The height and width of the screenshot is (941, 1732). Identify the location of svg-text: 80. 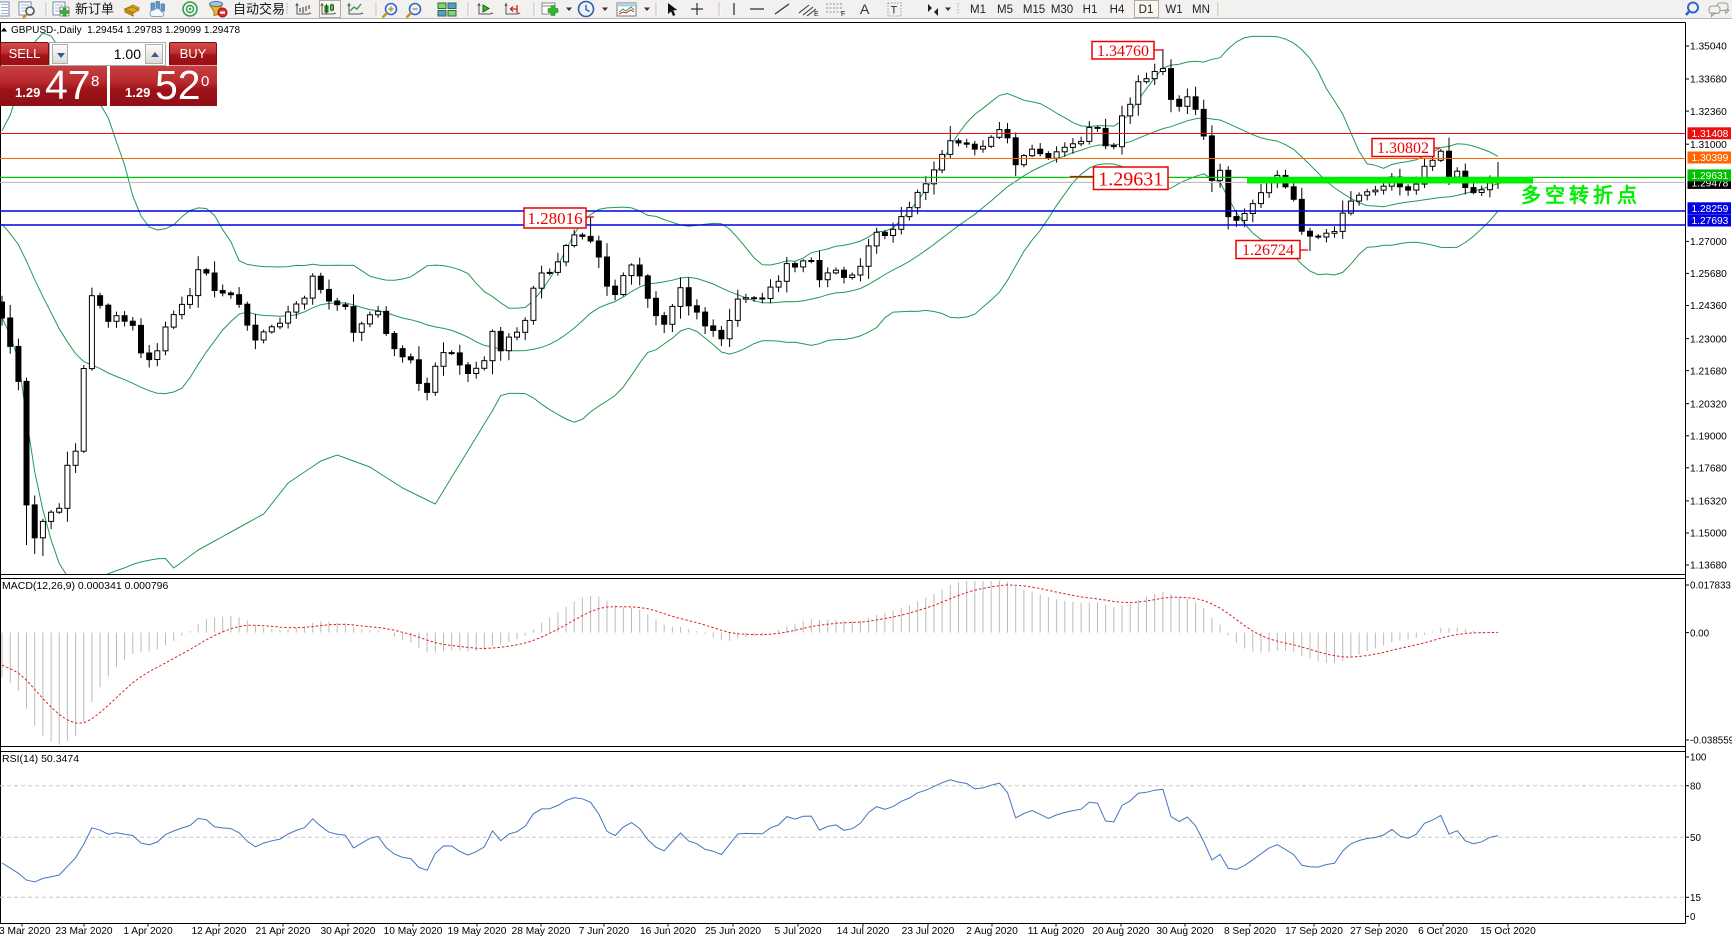
(1695, 786).